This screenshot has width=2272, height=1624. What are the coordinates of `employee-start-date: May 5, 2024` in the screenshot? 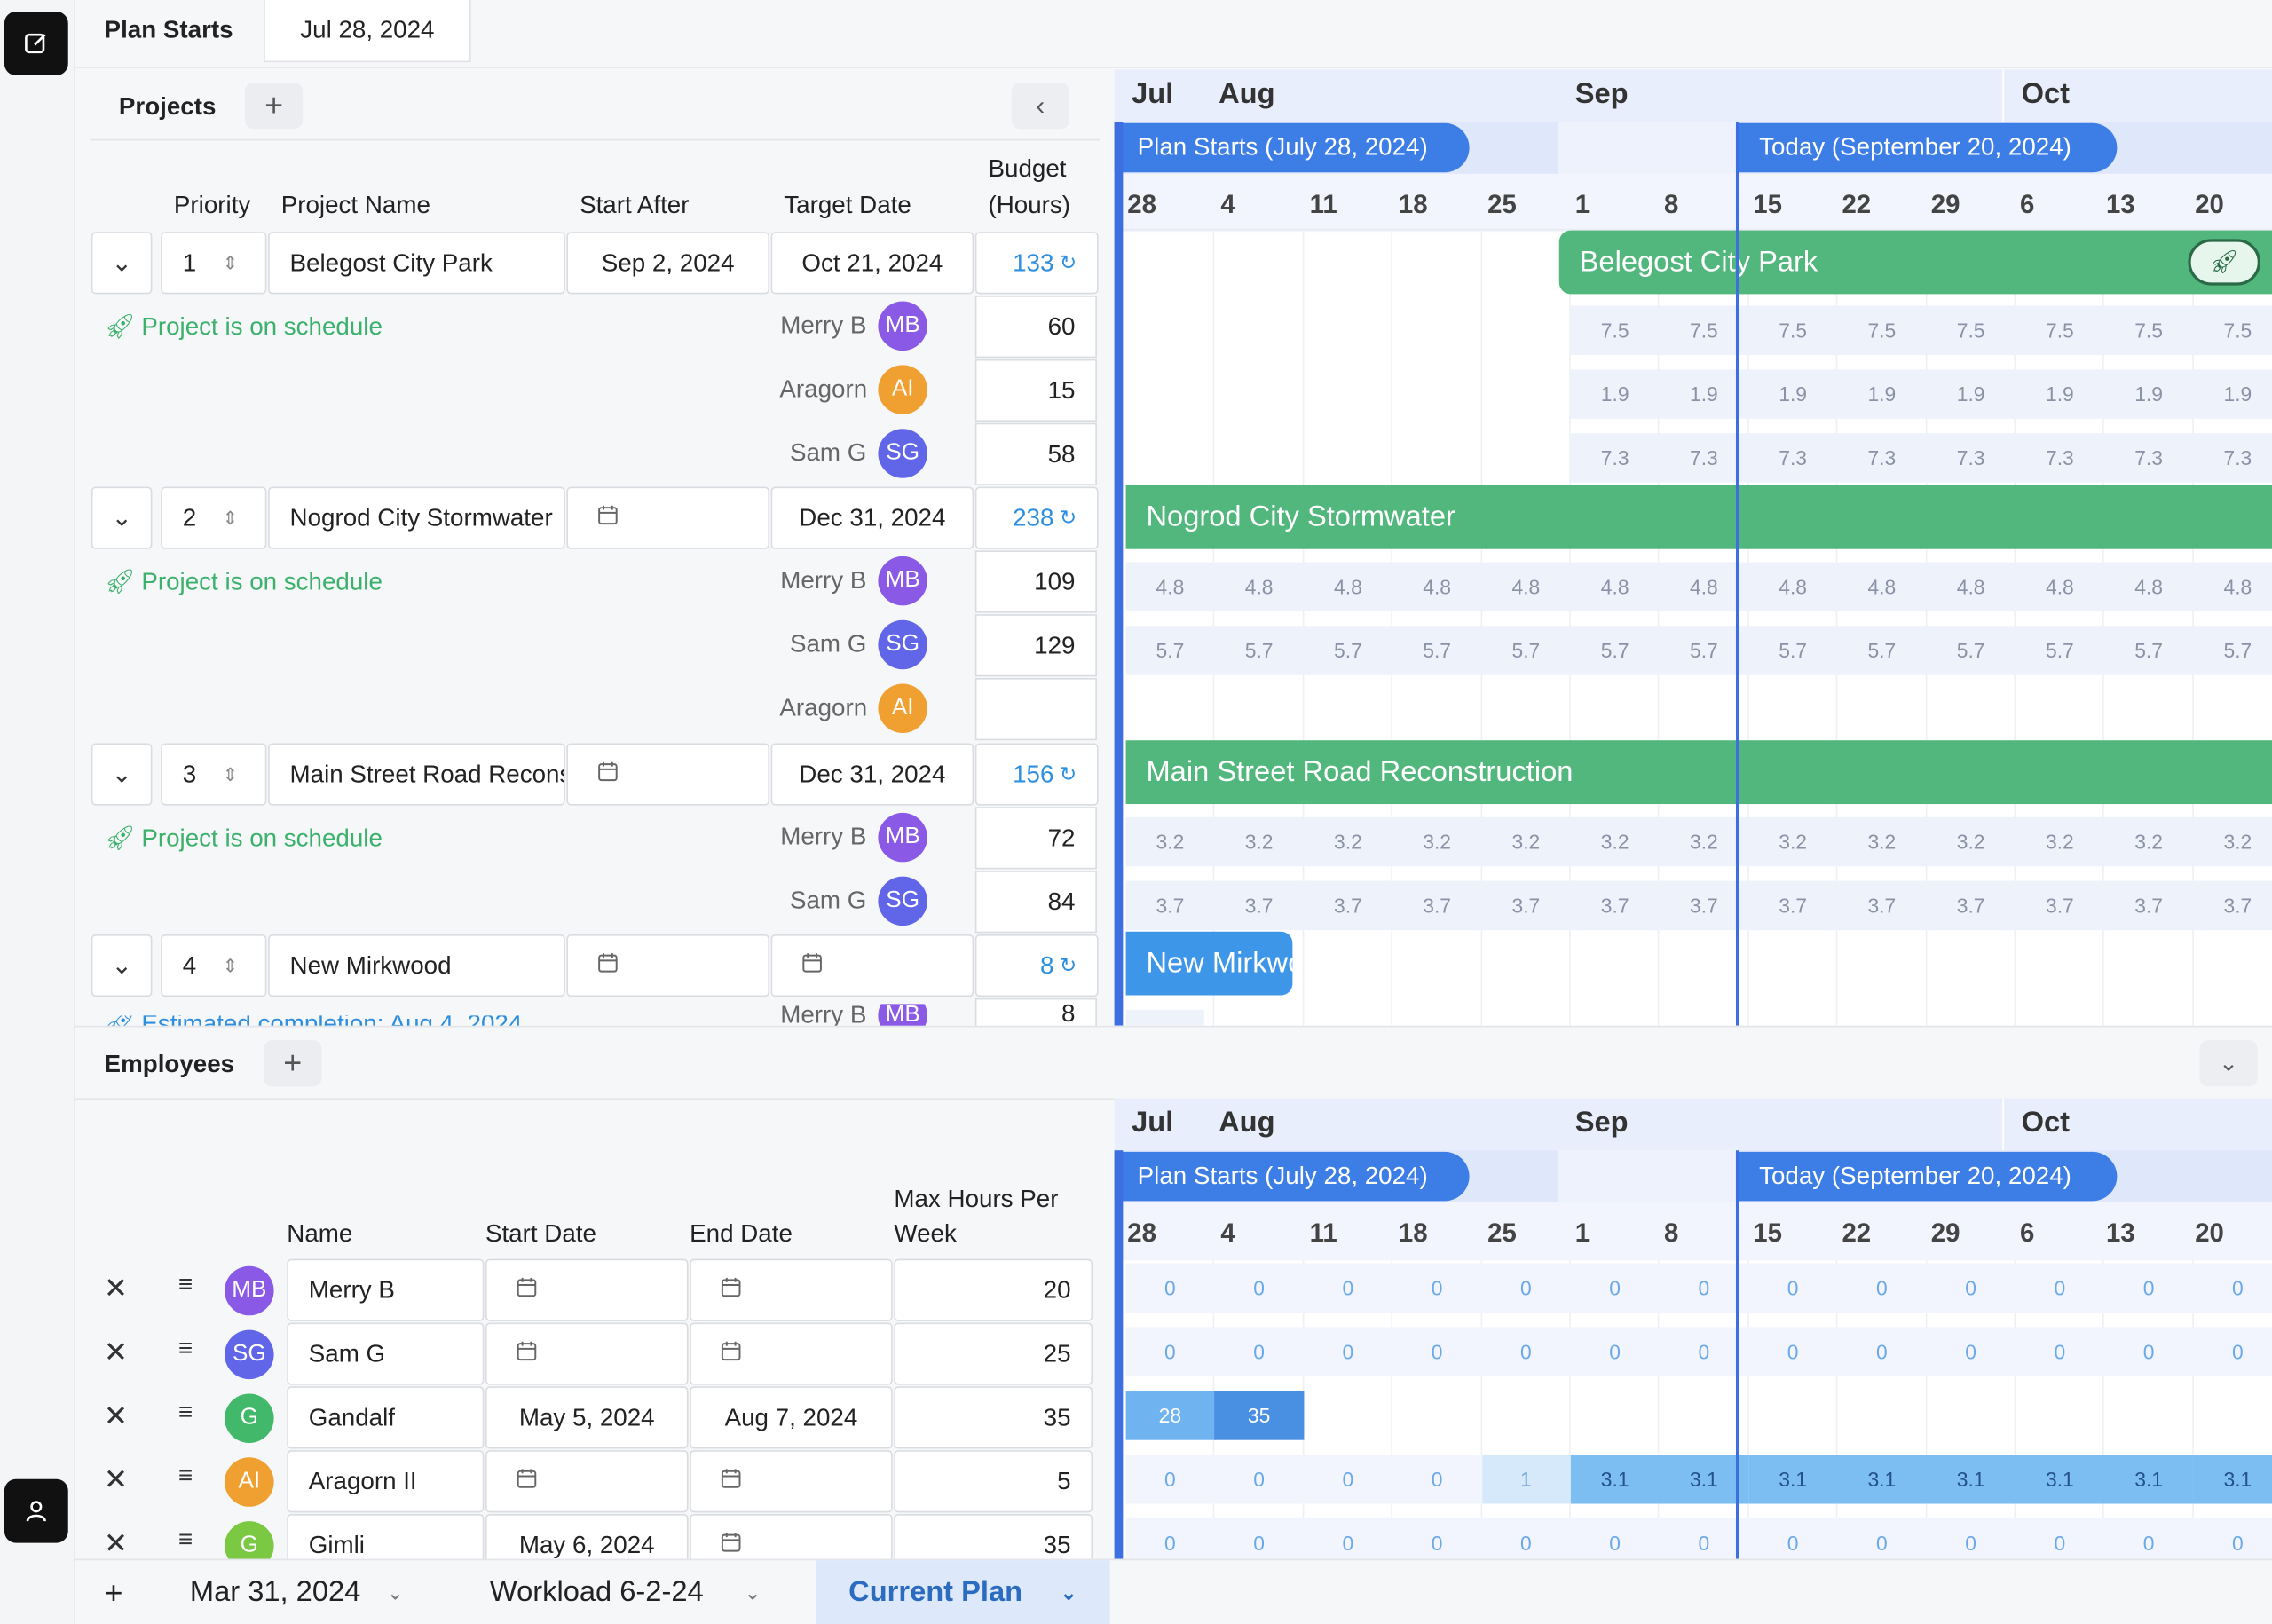 It's located at (587, 1417).